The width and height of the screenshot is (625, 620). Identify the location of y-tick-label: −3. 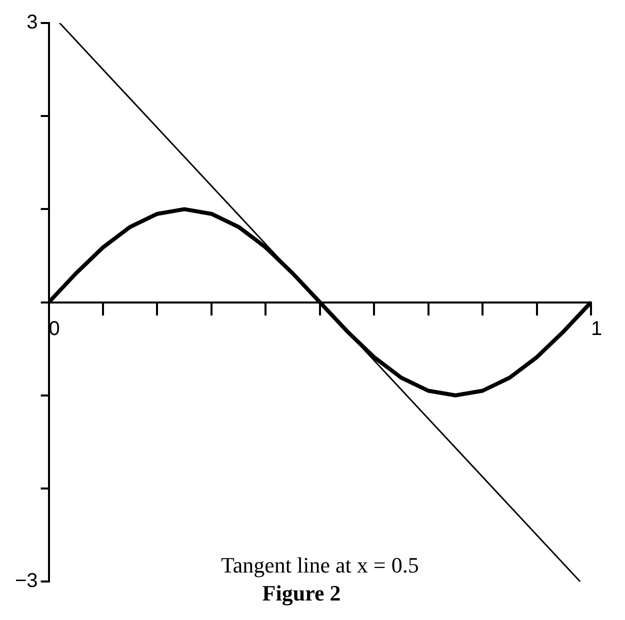
(26, 581).